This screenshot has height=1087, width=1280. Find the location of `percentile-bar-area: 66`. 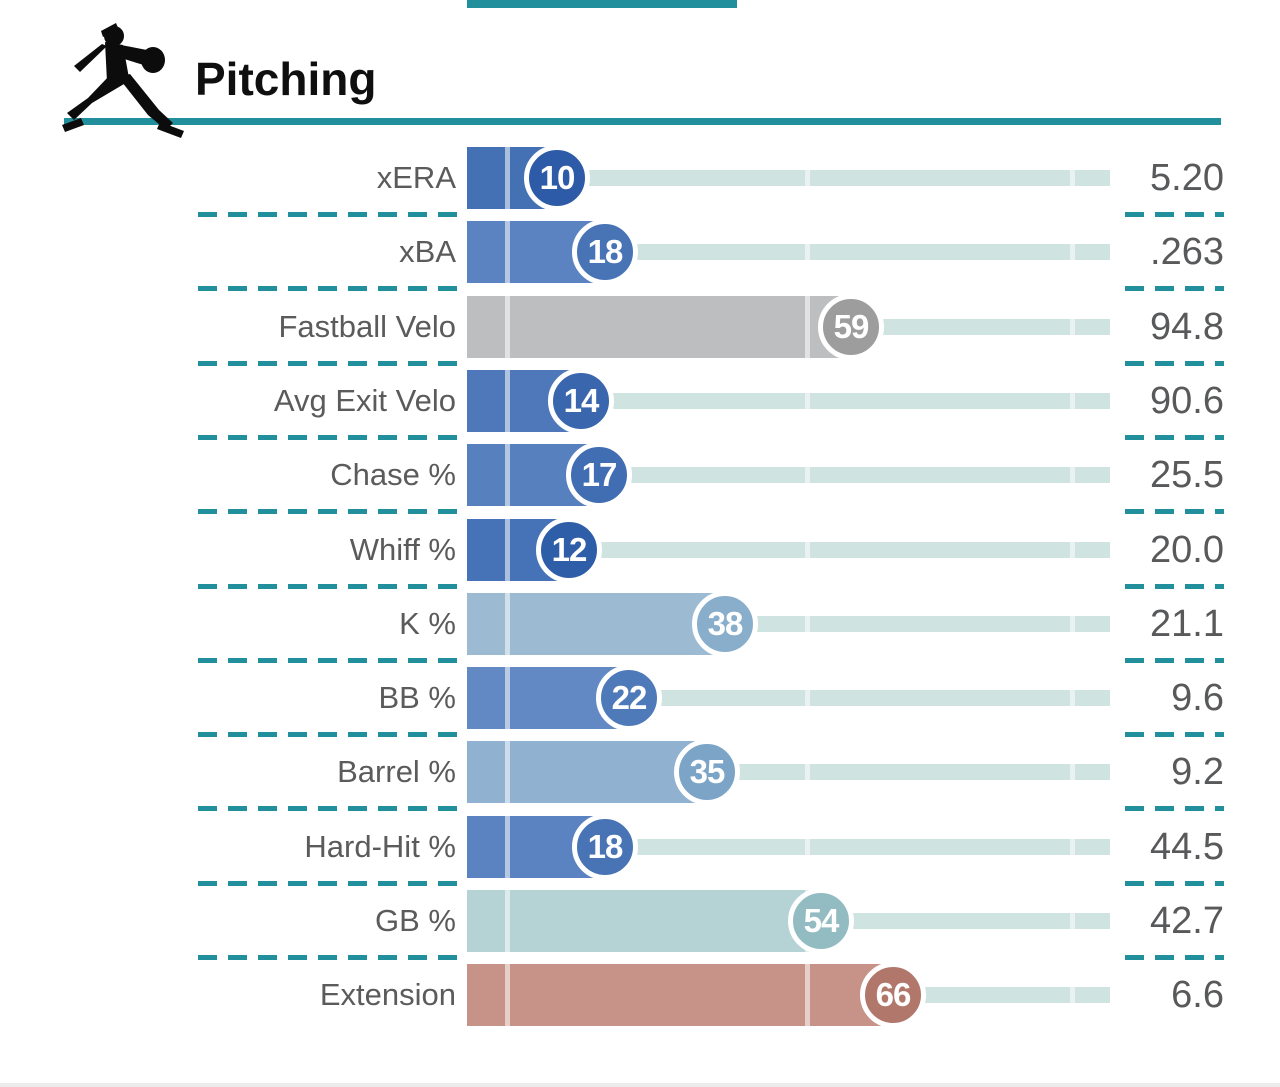

percentile-bar-area: 66 is located at coordinates (788, 995).